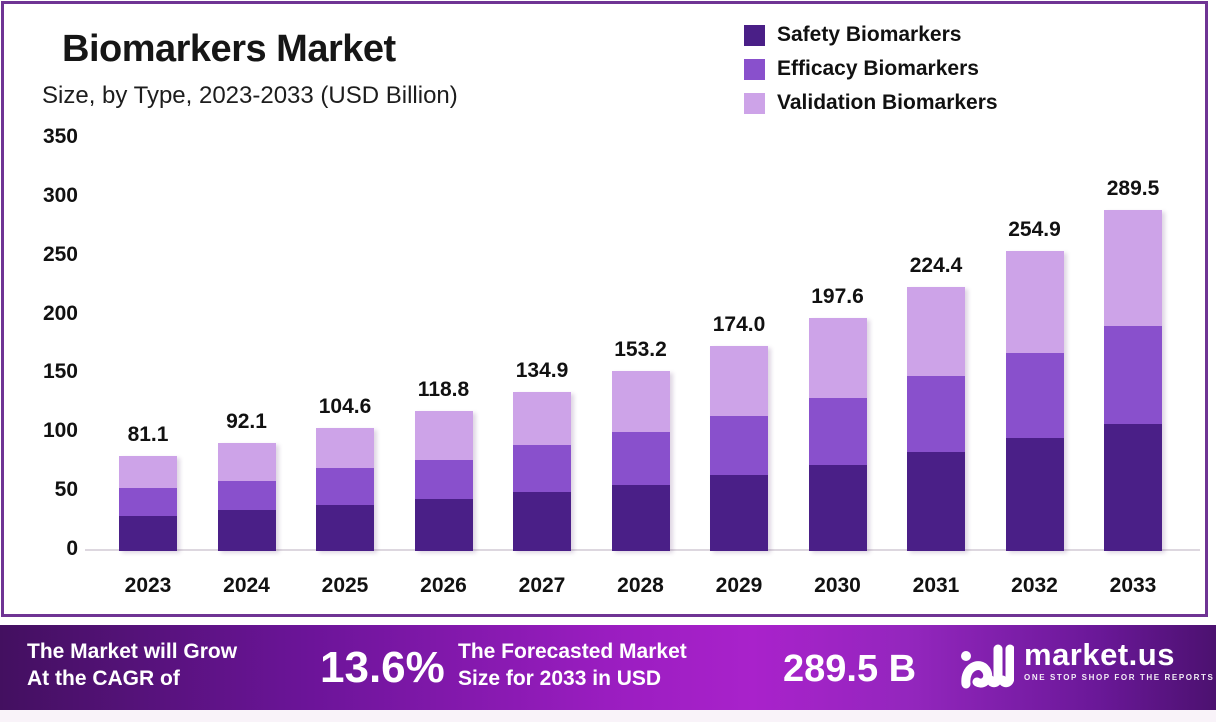  I want to click on brand-name: market.us, so click(1099, 654).